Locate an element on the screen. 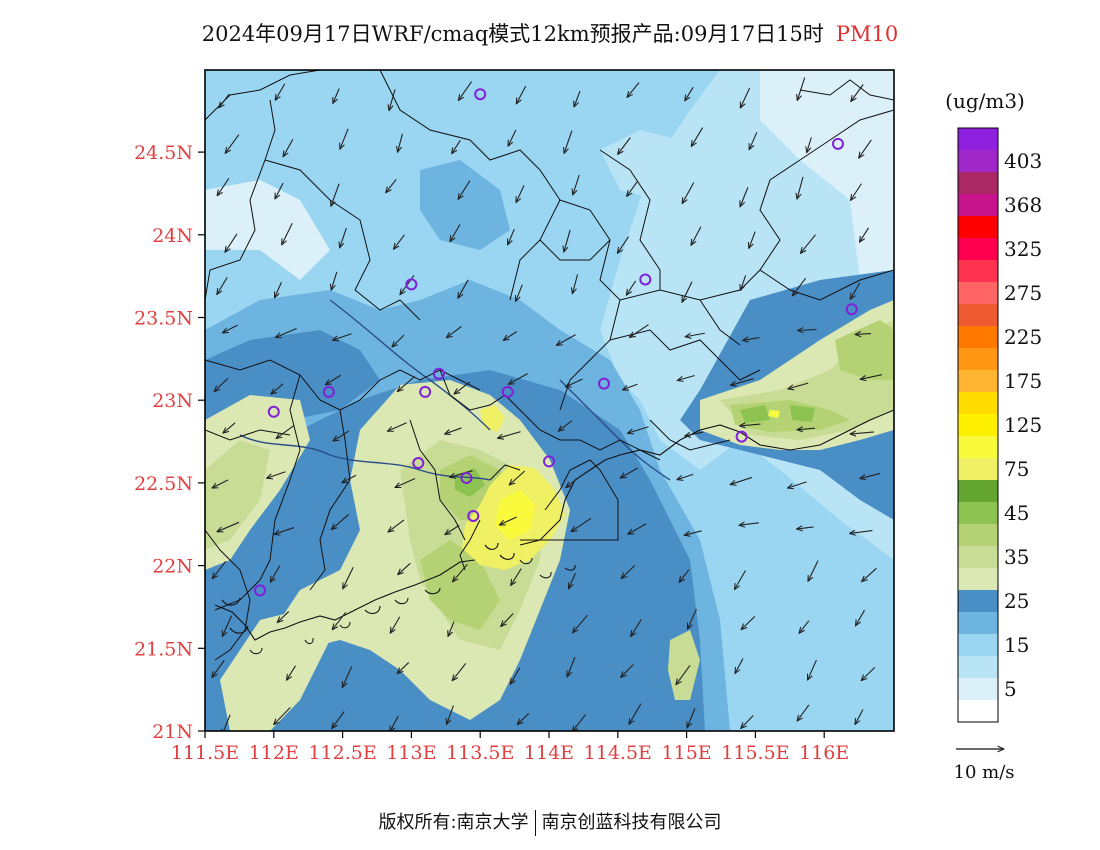 The image size is (1100, 850). lat-tick-label: 22.5N is located at coordinates (163, 484).